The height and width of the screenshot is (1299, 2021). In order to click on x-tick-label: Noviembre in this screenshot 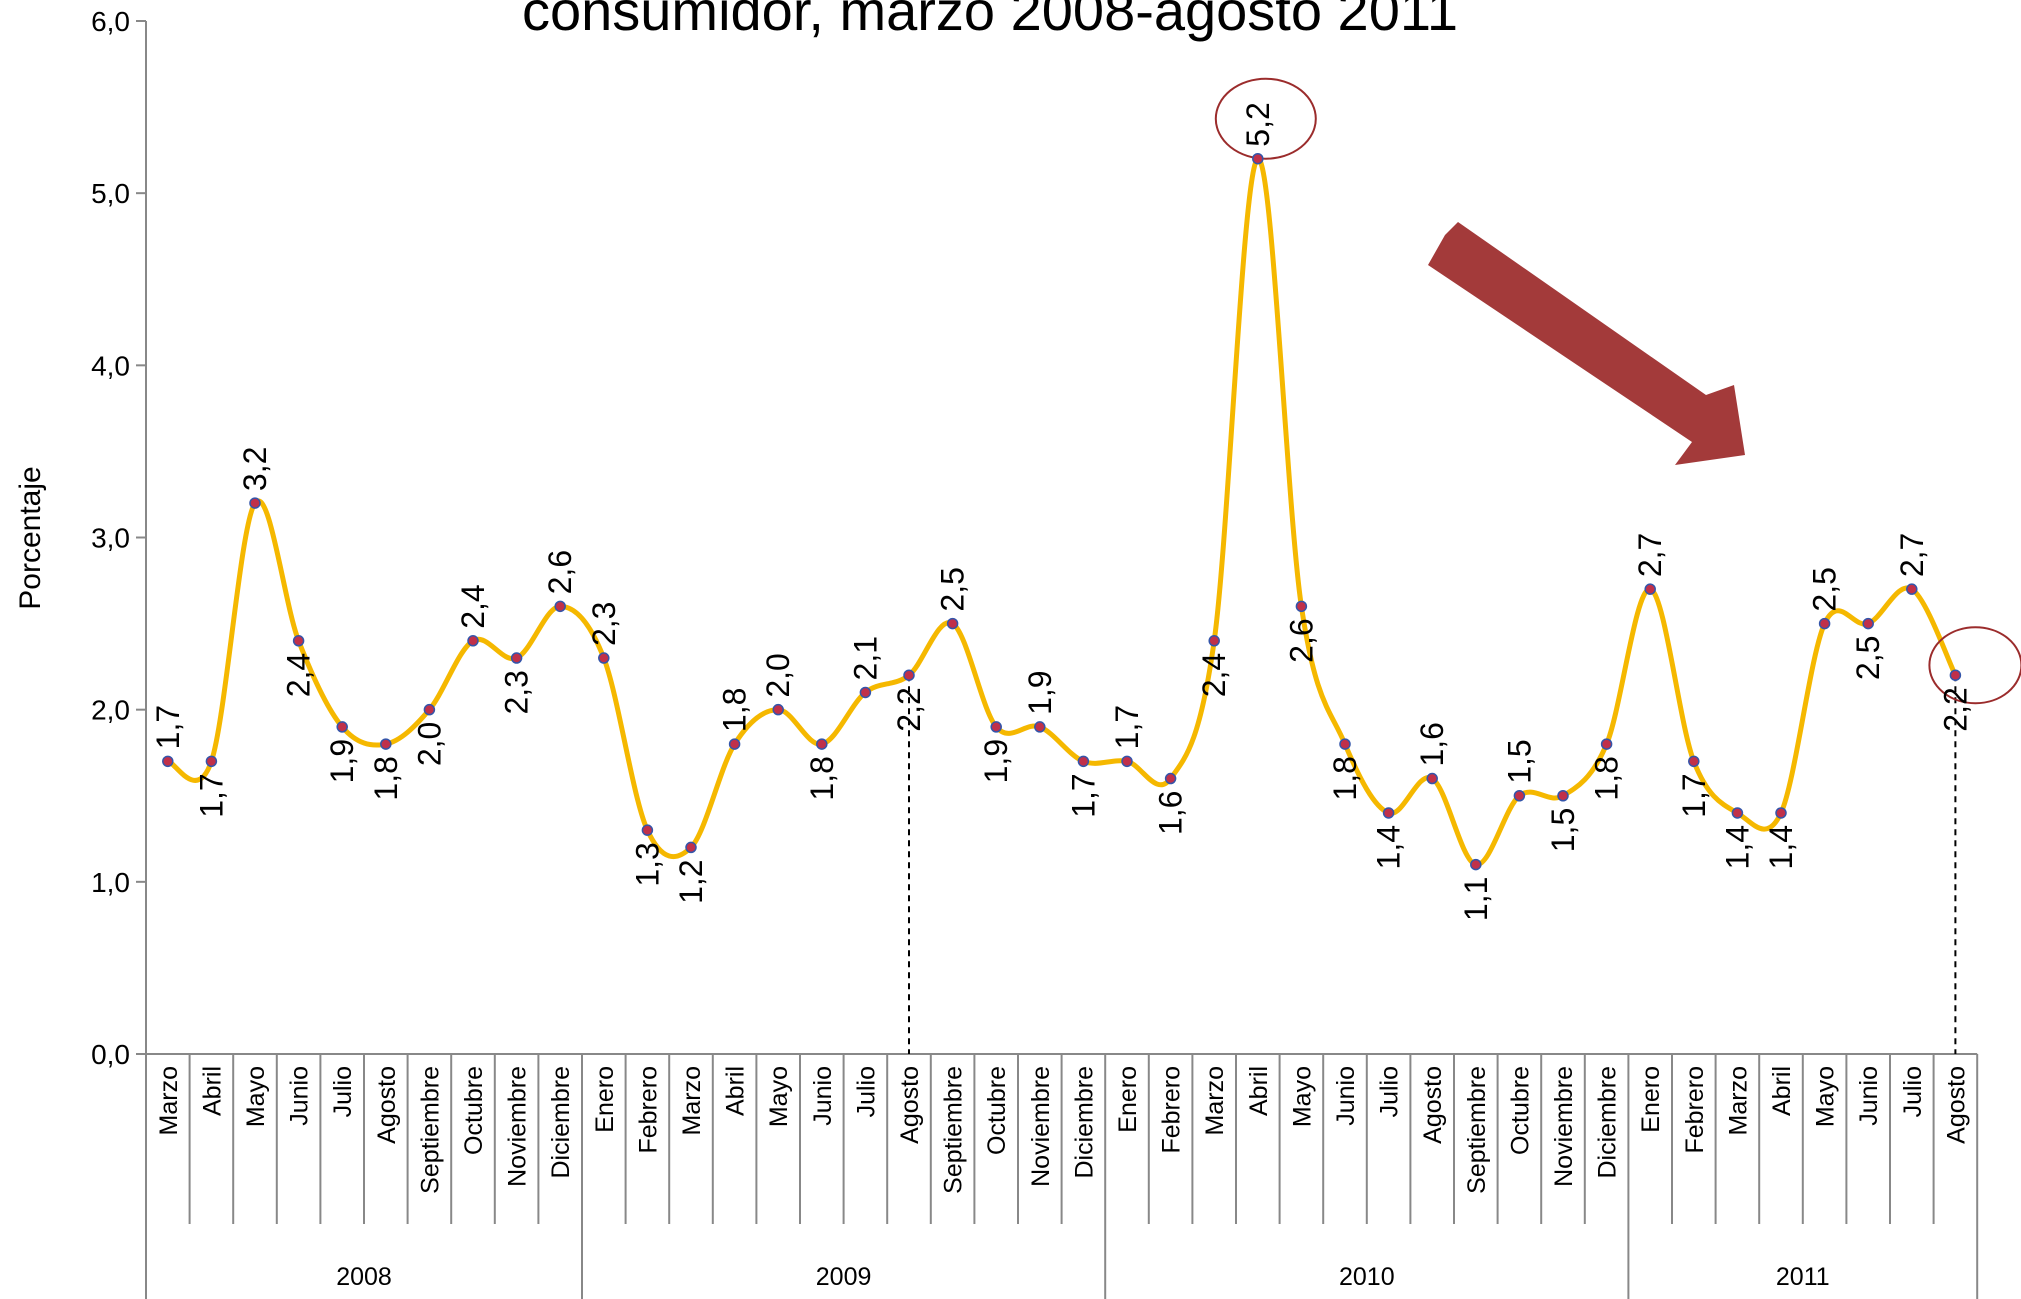, I will do `click(1041, 1126)`.